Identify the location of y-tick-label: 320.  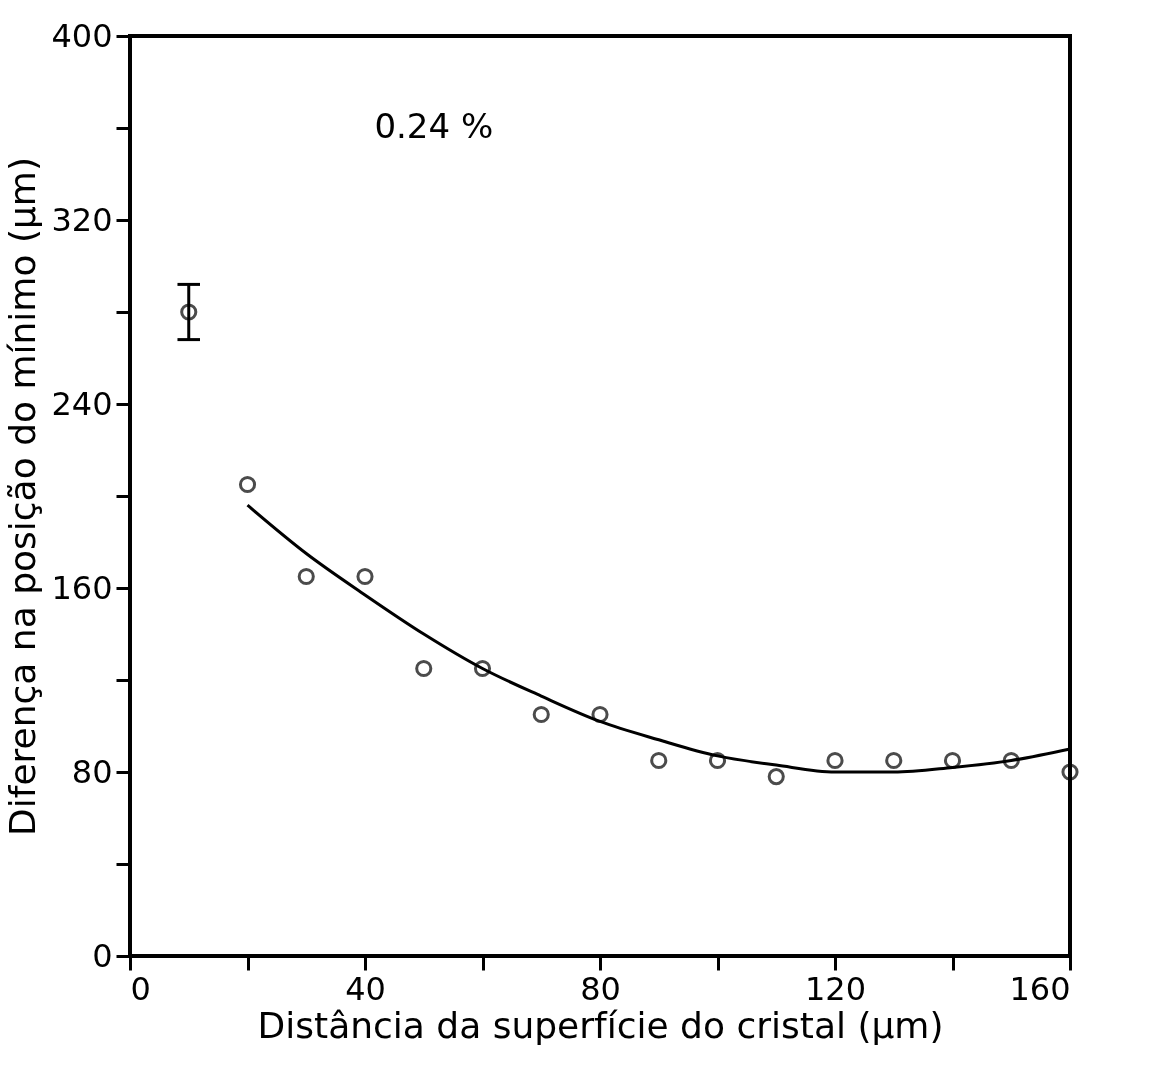
(82, 219).